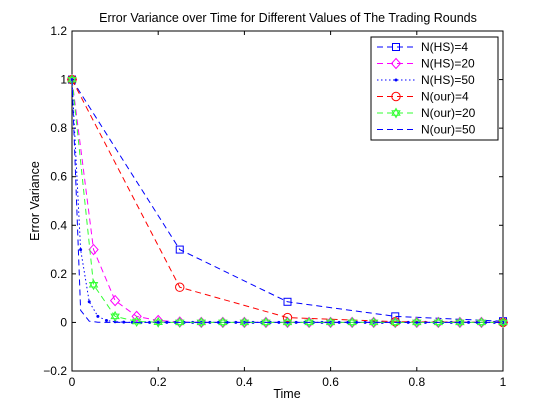 Image resolution: width=554 pixels, height=417 pixels. What do you see at coordinates (35, 201) in the screenshot?
I see `y-axis-label: Error Variance` at bounding box center [35, 201].